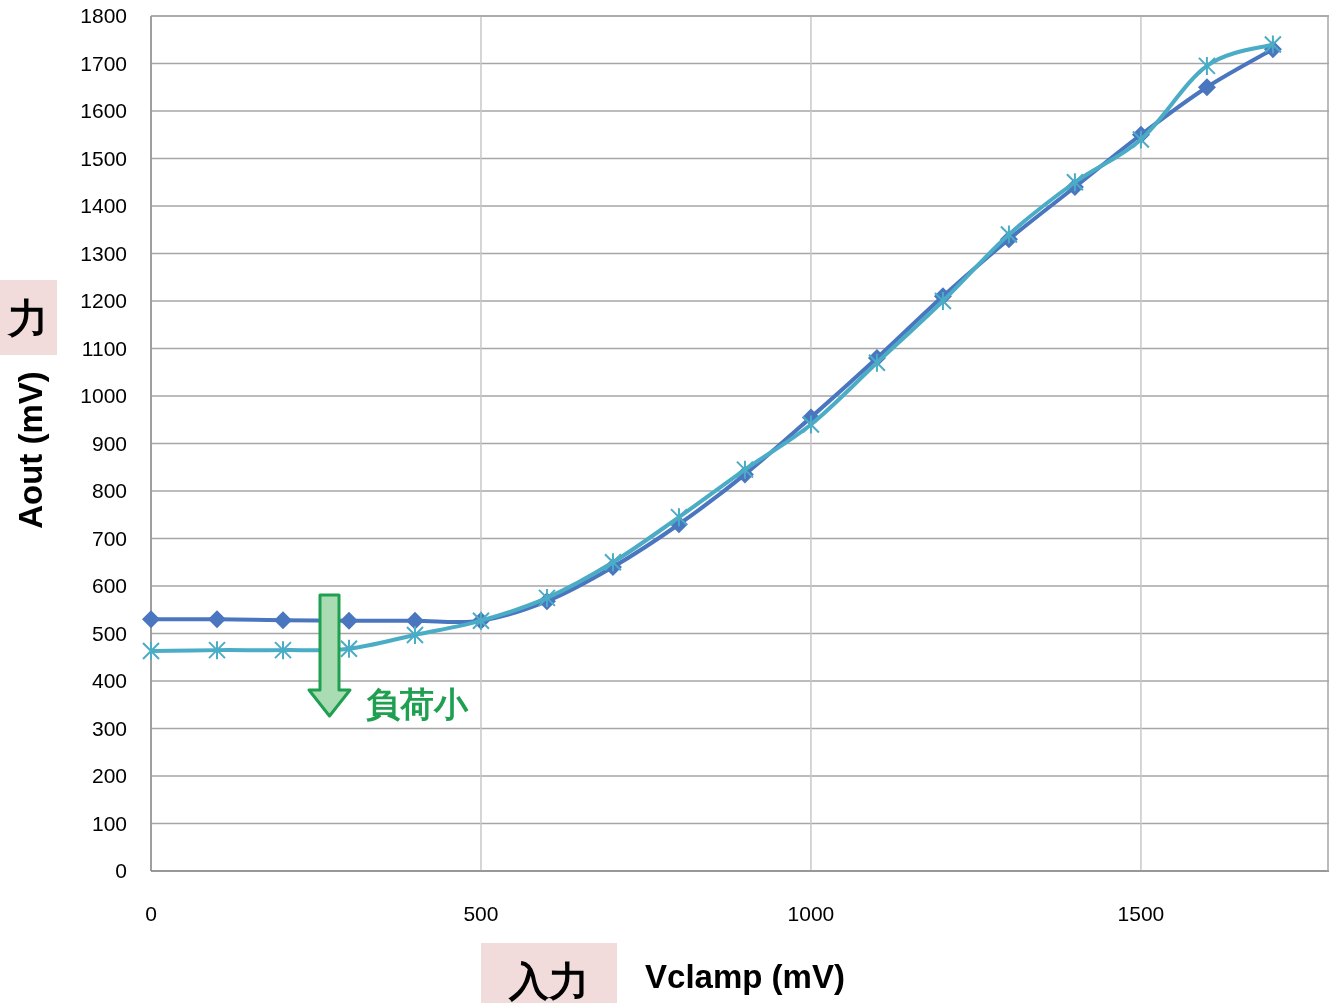 The width and height of the screenshot is (1329, 1003). What do you see at coordinates (417, 704) in the screenshot?
I see `annotation: 負荷小` at bounding box center [417, 704].